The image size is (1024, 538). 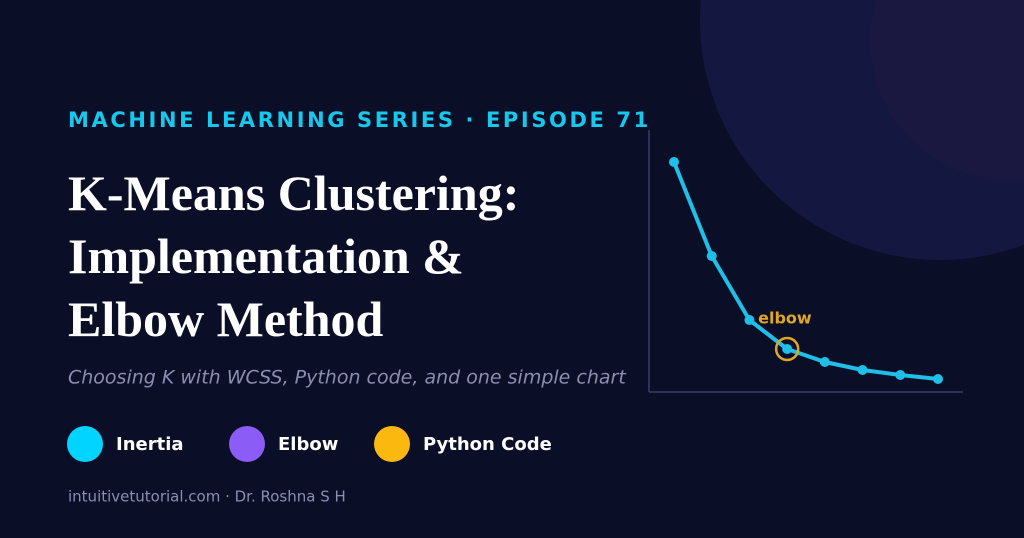 What do you see at coordinates (947, 90) in the screenshot?
I see `deco-circle` at bounding box center [947, 90].